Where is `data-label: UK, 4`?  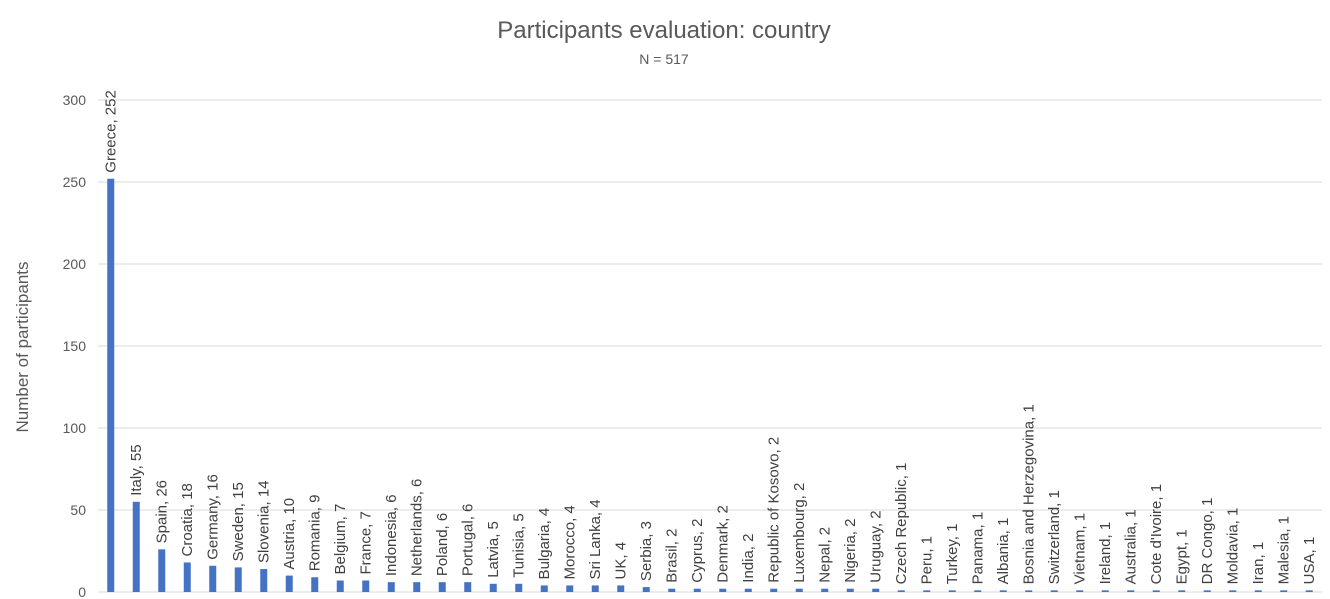
data-label: UK, 4 is located at coordinates (621, 561).